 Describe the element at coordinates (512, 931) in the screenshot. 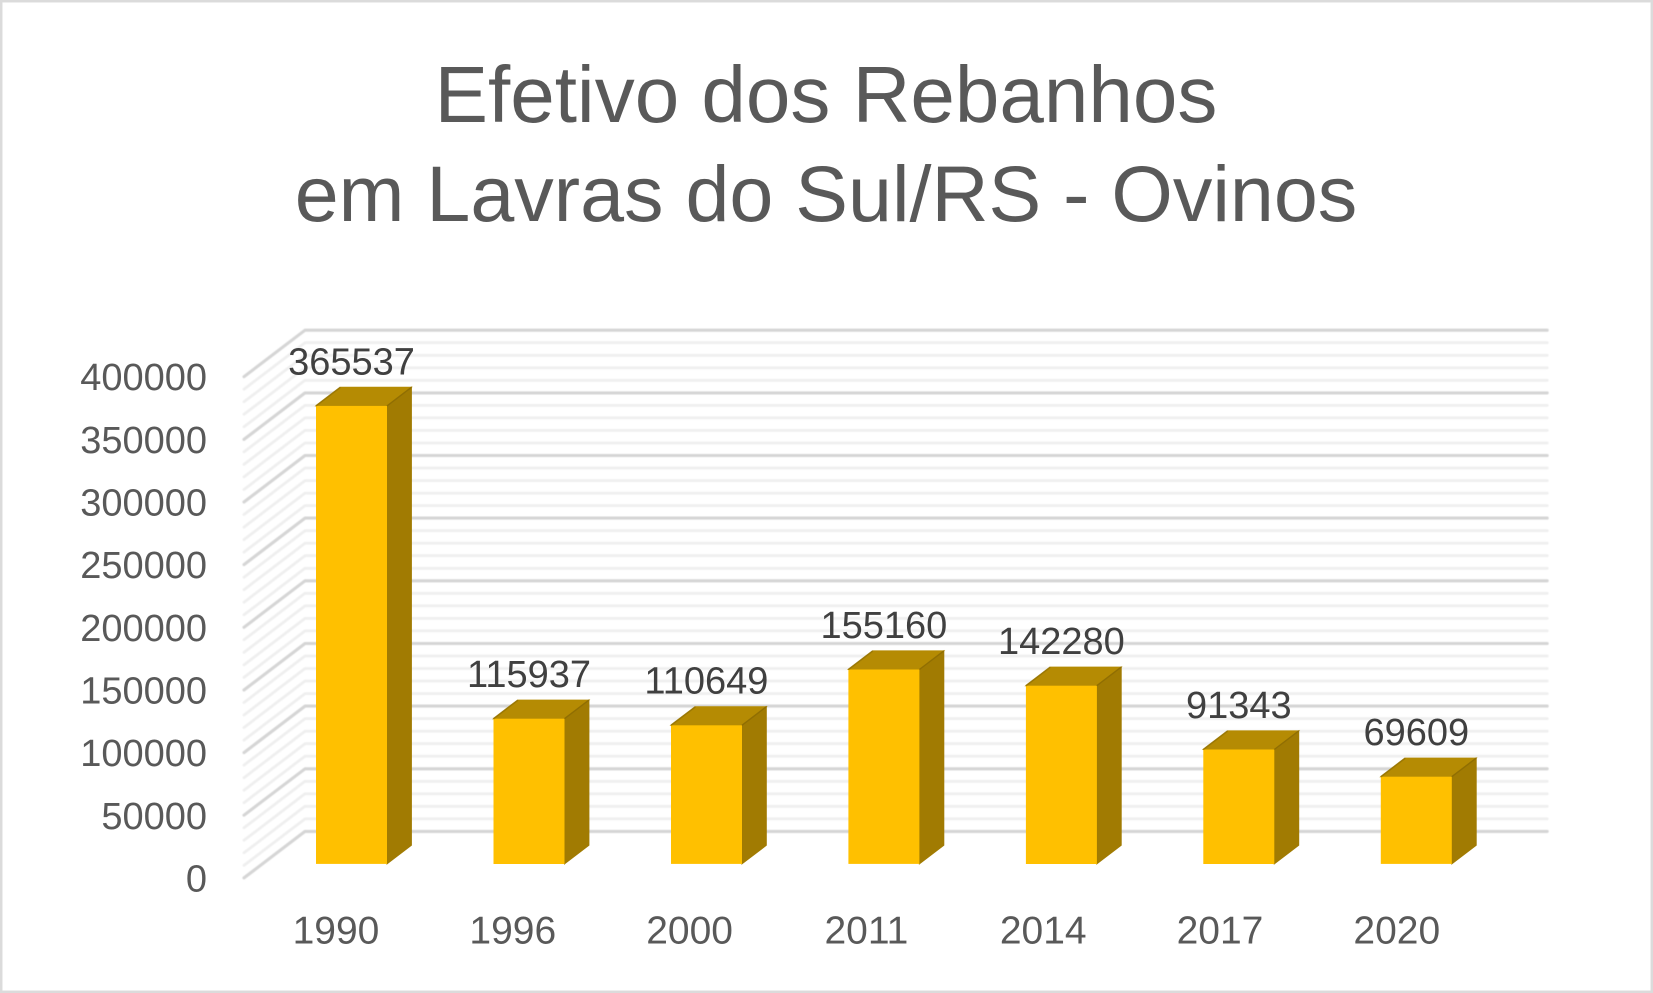

I see `svg-text: 1996` at that location.